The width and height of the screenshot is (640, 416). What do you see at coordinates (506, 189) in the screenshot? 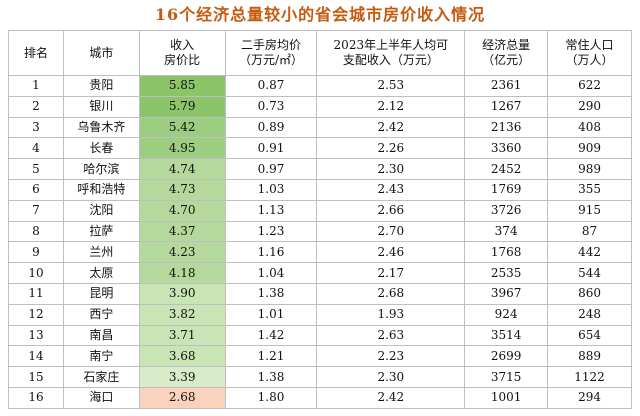
I see `table-cell: 1769` at bounding box center [506, 189].